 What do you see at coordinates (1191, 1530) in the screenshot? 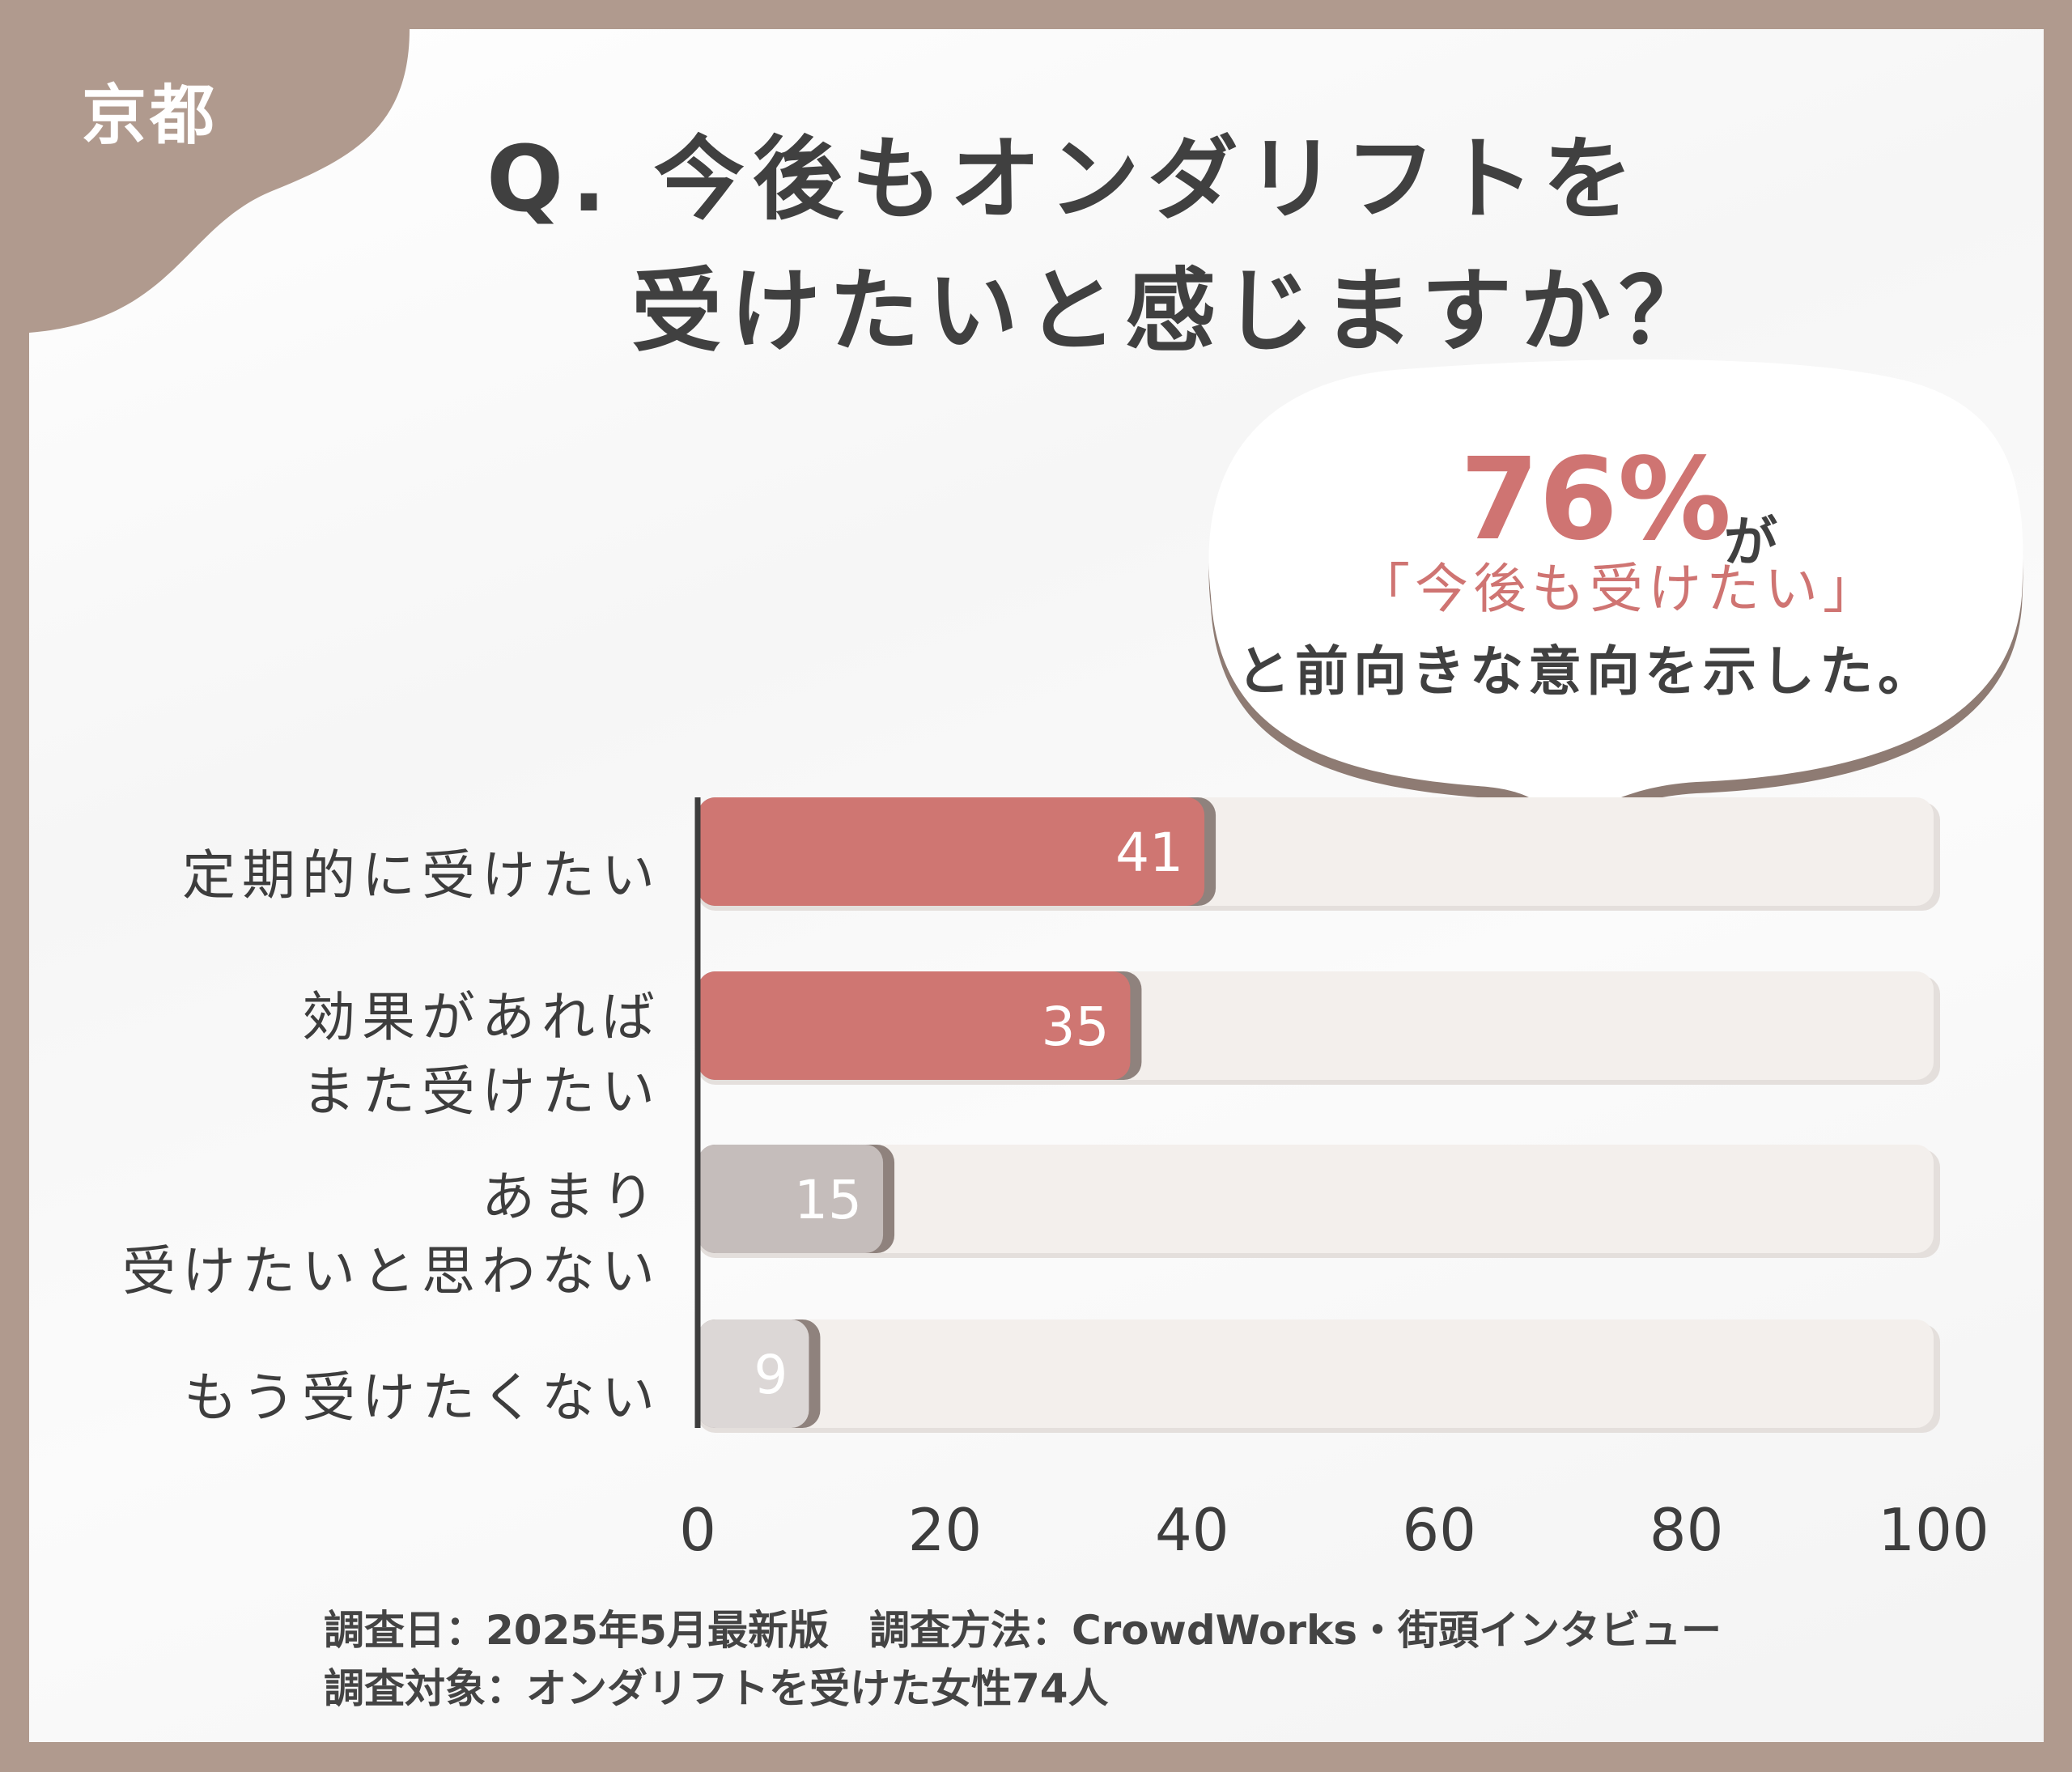
I see `x-tick-label: 40` at bounding box center [1191, 1530].